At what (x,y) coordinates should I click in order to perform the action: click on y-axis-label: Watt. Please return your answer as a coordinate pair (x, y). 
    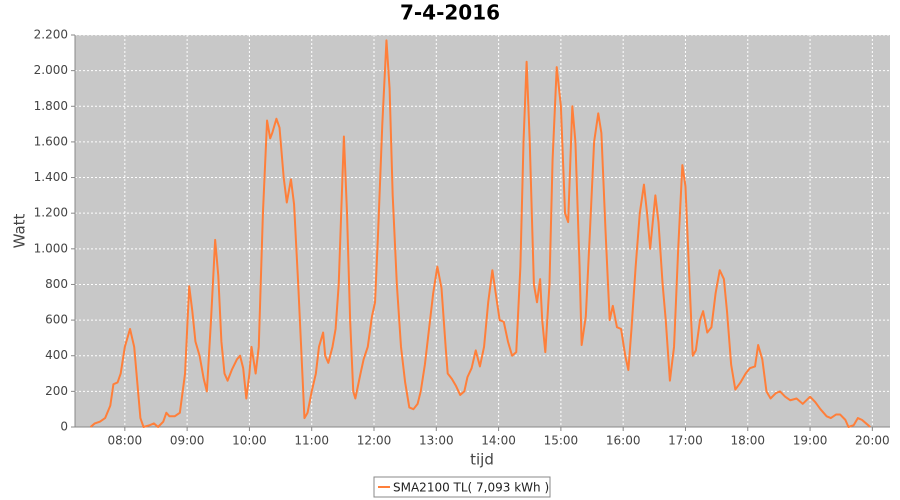
    Looking at the image, I should click on (20, 230).